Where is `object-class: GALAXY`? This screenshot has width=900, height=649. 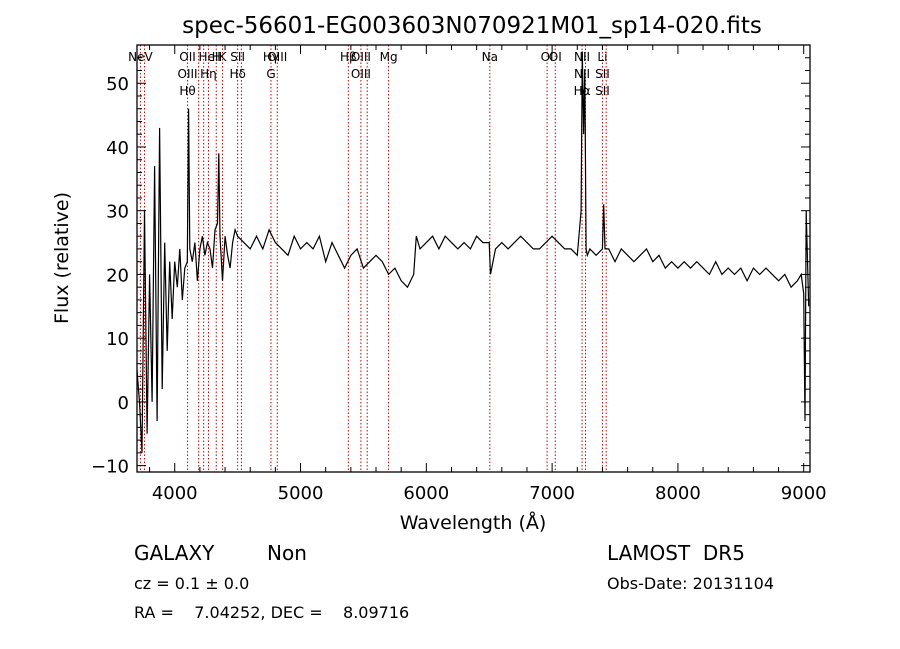
object-class: GALAXY is located at coordinates (174, 553).